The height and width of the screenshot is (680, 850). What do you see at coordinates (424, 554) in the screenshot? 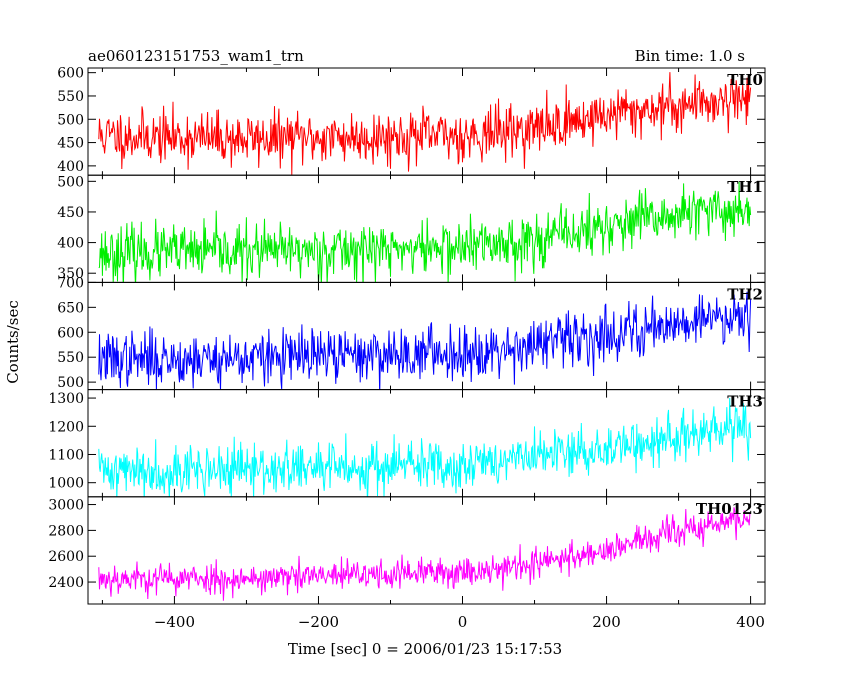
I see `series-line-th0123` at bounding box center [424, 554].